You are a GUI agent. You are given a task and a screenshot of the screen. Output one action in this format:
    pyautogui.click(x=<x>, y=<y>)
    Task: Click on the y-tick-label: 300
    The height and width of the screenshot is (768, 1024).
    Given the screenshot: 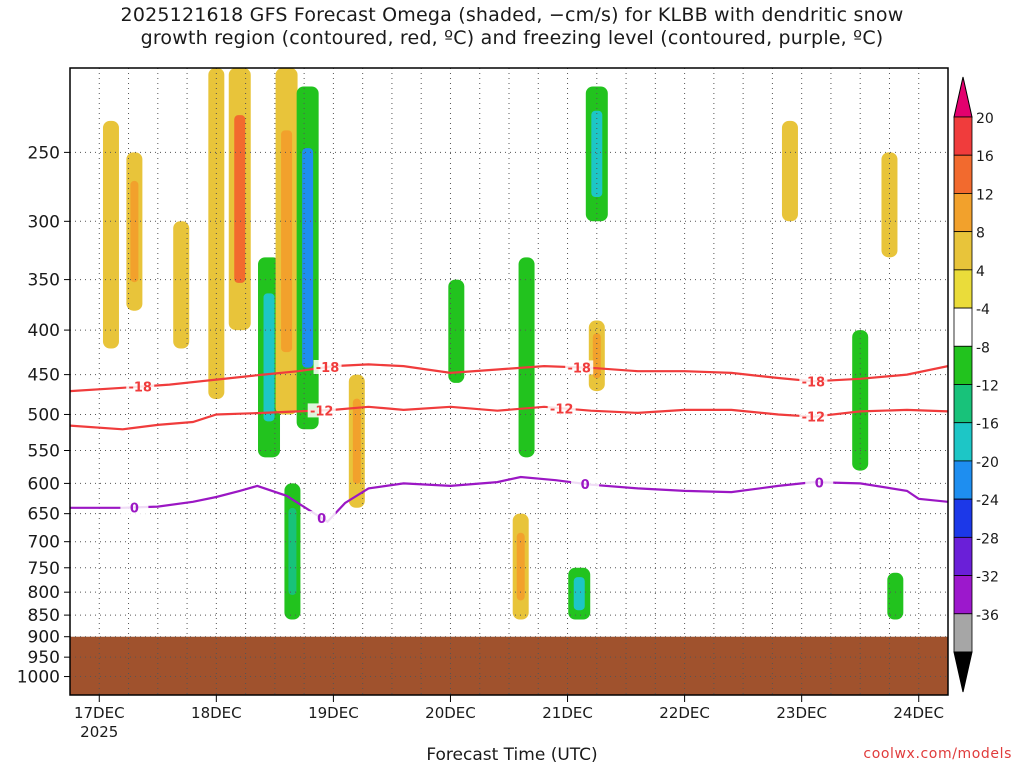 What is the action you would take?
    pyautogui.click(x=44, y=222)
    